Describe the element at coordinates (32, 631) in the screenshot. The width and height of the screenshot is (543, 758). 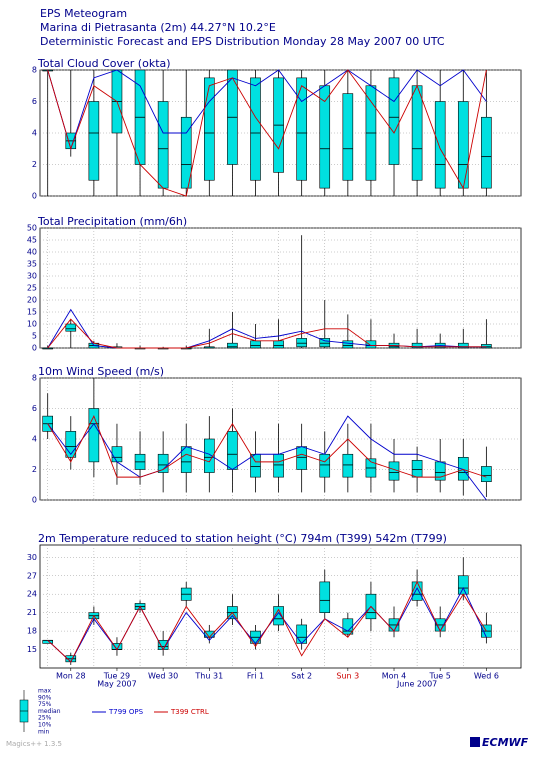
I see `y-tick-label: 18` at that location.